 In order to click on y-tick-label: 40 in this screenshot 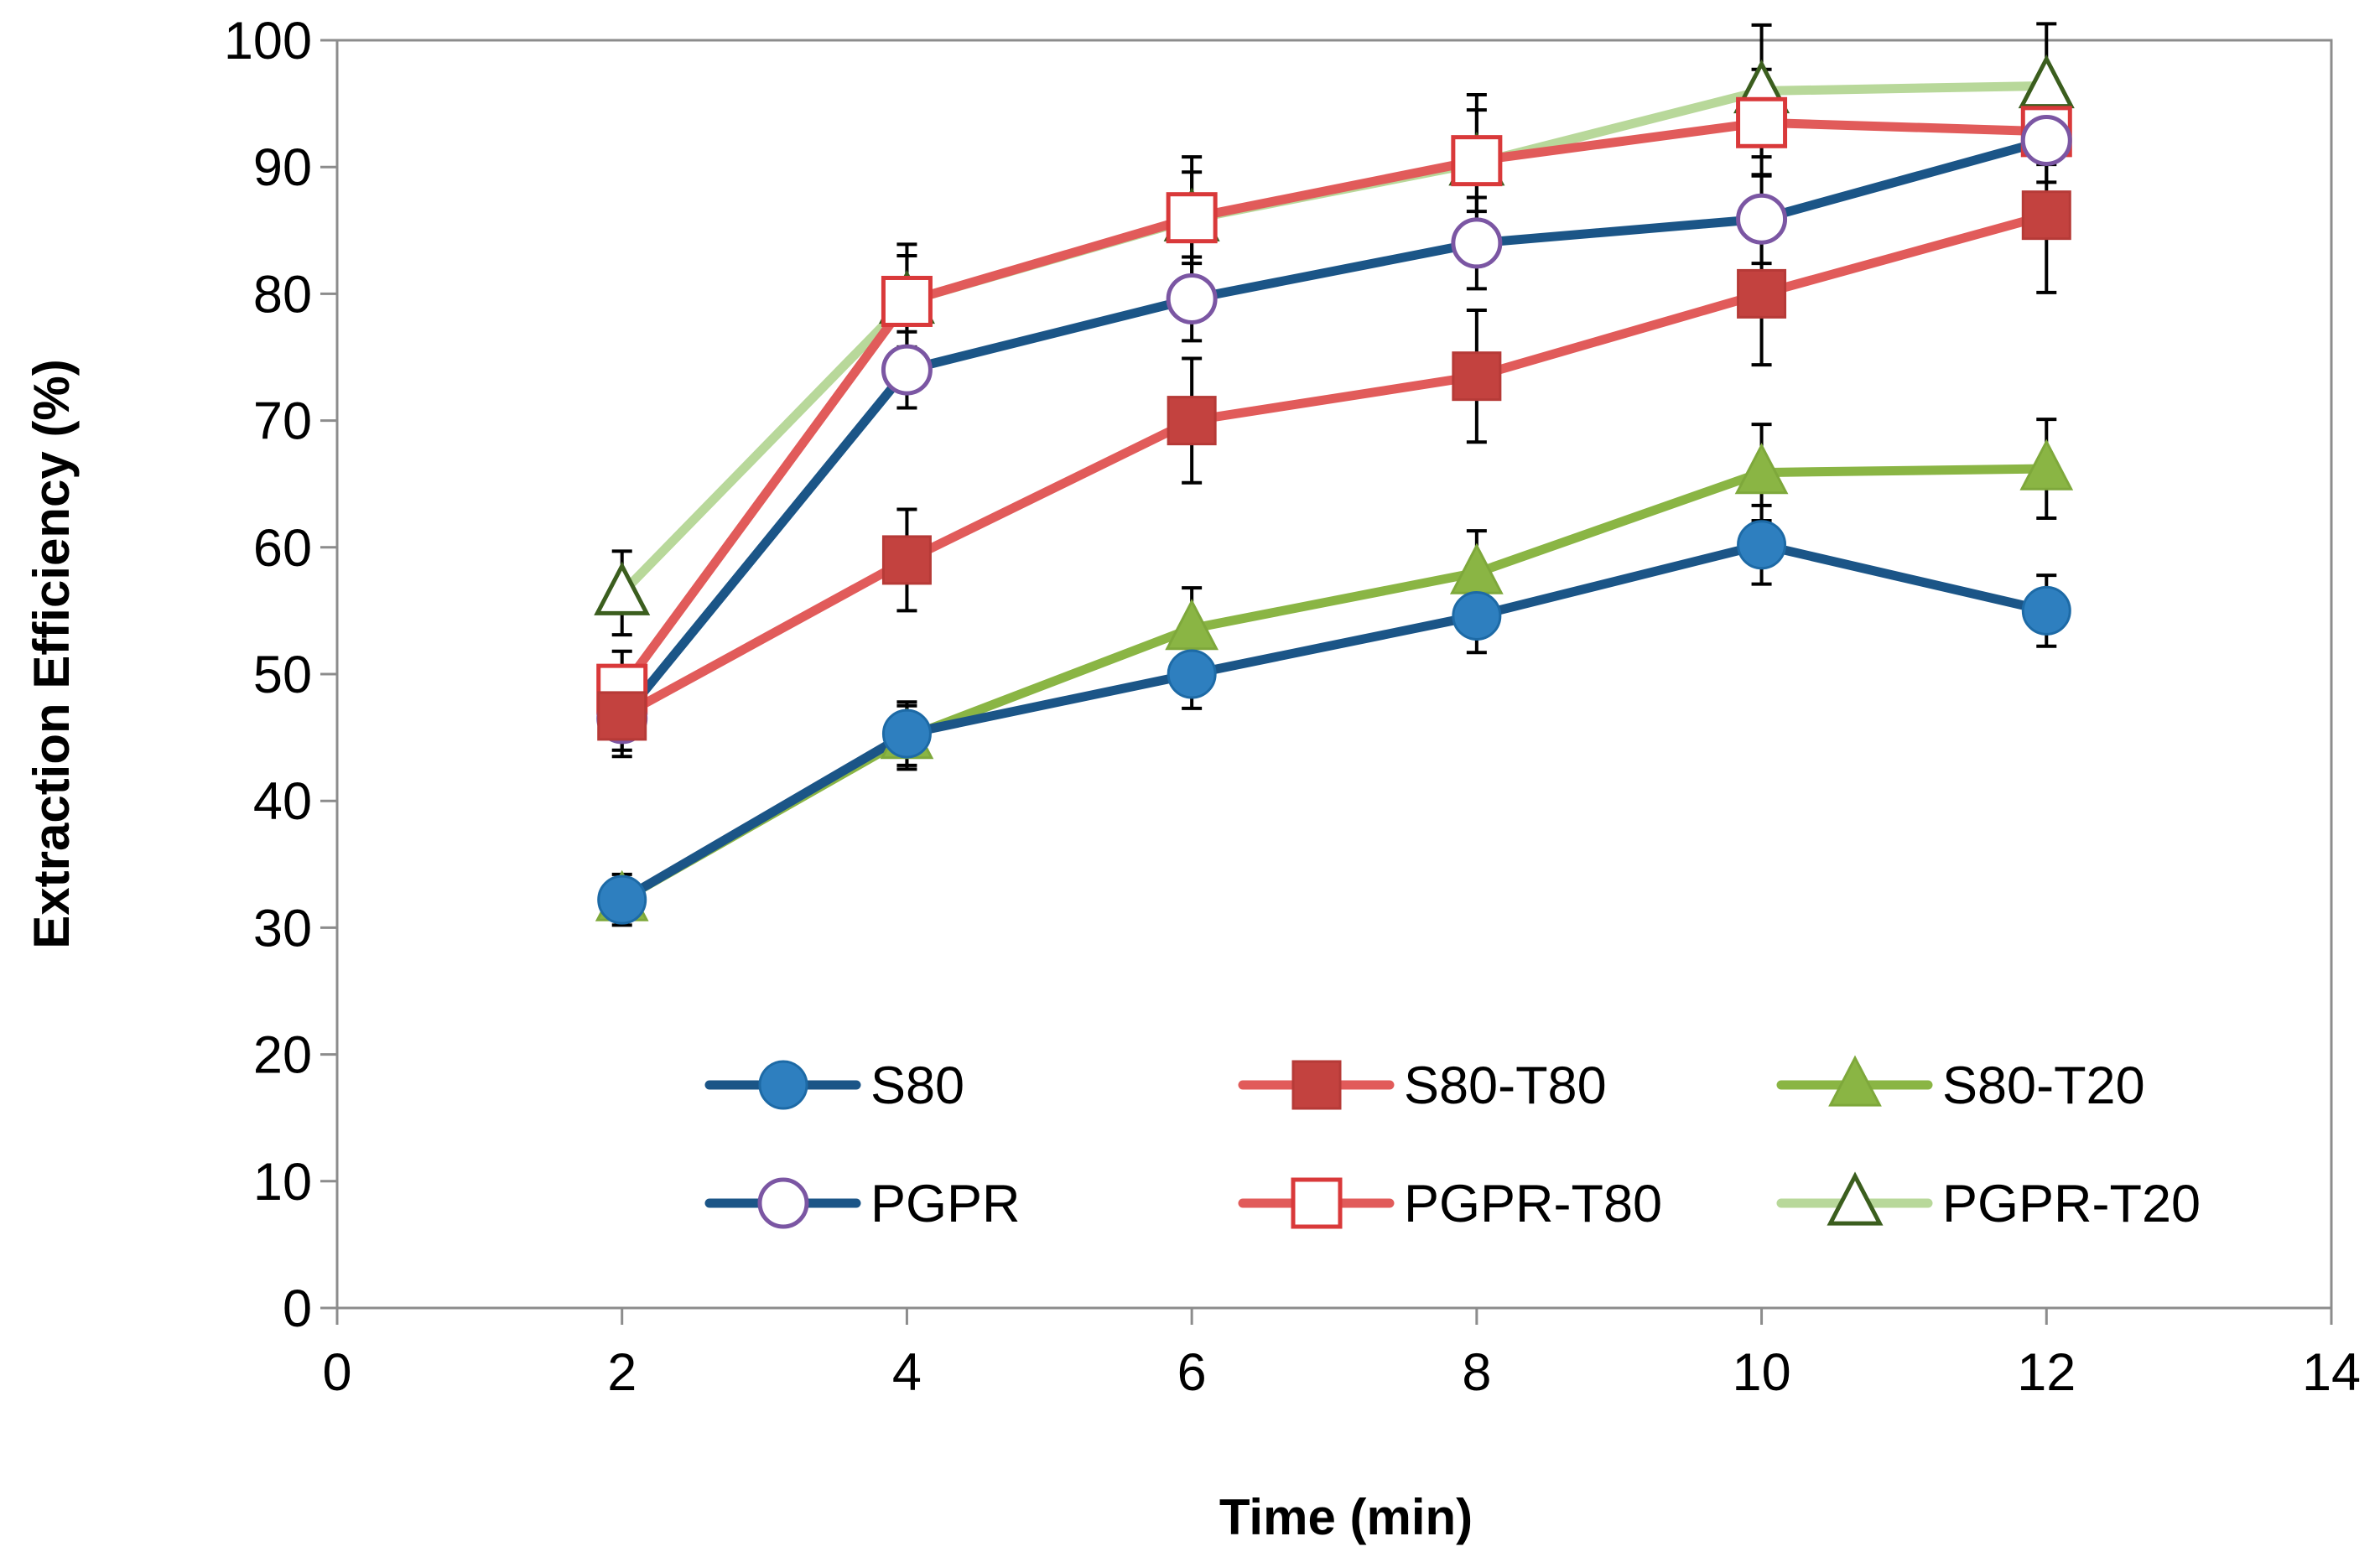, I will do `click(282, 801)`.